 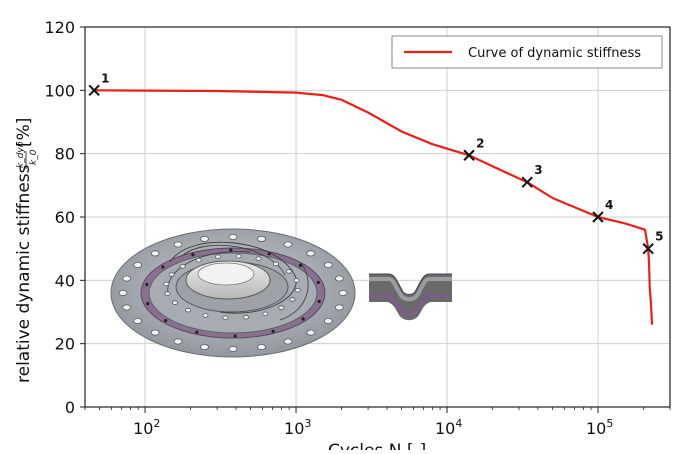 What do you see at coordinates (65, 154) in the screenshot?
I see `y-tick-label: 80` at bounding box center [65, 154].